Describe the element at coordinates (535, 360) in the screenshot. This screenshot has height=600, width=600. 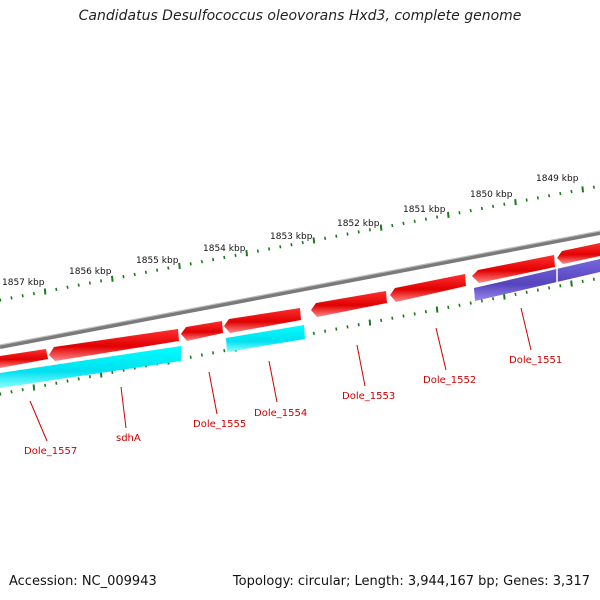
I see `gene-label-dole-1551: Dole_1551` at that location.